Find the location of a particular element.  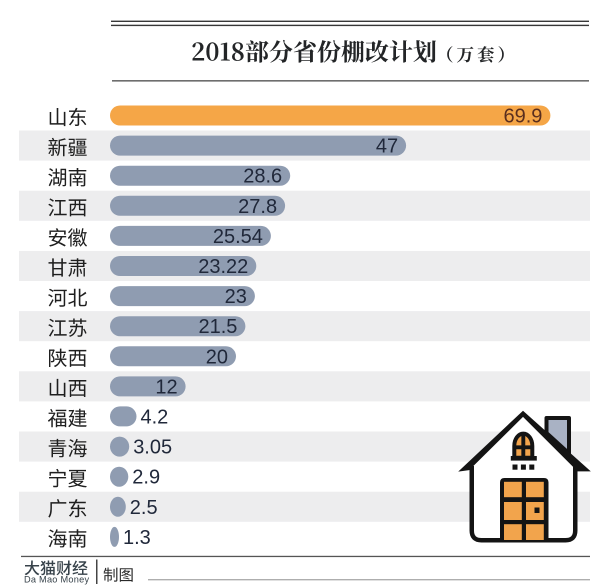

svg-text: 4.2 is located at coordinates (155, 417).